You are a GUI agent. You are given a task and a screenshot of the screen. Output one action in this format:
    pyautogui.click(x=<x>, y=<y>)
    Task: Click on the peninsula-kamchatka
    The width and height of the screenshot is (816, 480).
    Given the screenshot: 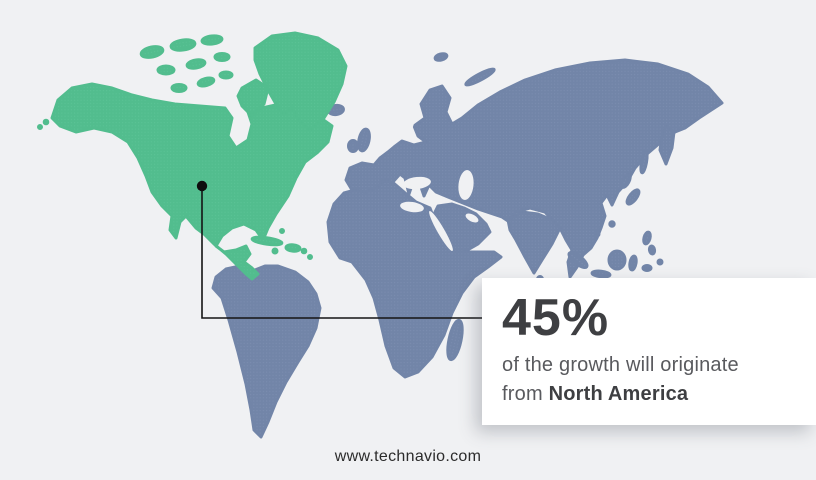 What is the action you would take?
    pyautogui.click(x=667, y=145)
    